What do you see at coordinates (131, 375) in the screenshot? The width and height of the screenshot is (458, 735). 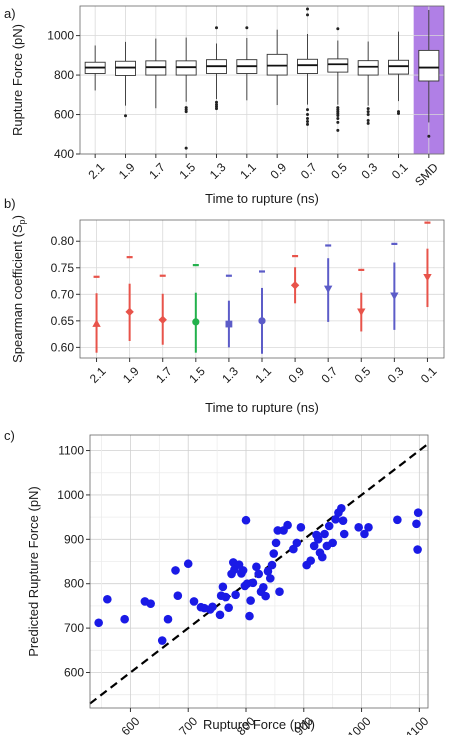 I see `b-x-tick-label: 1.9` at bounding box center [131, 375].